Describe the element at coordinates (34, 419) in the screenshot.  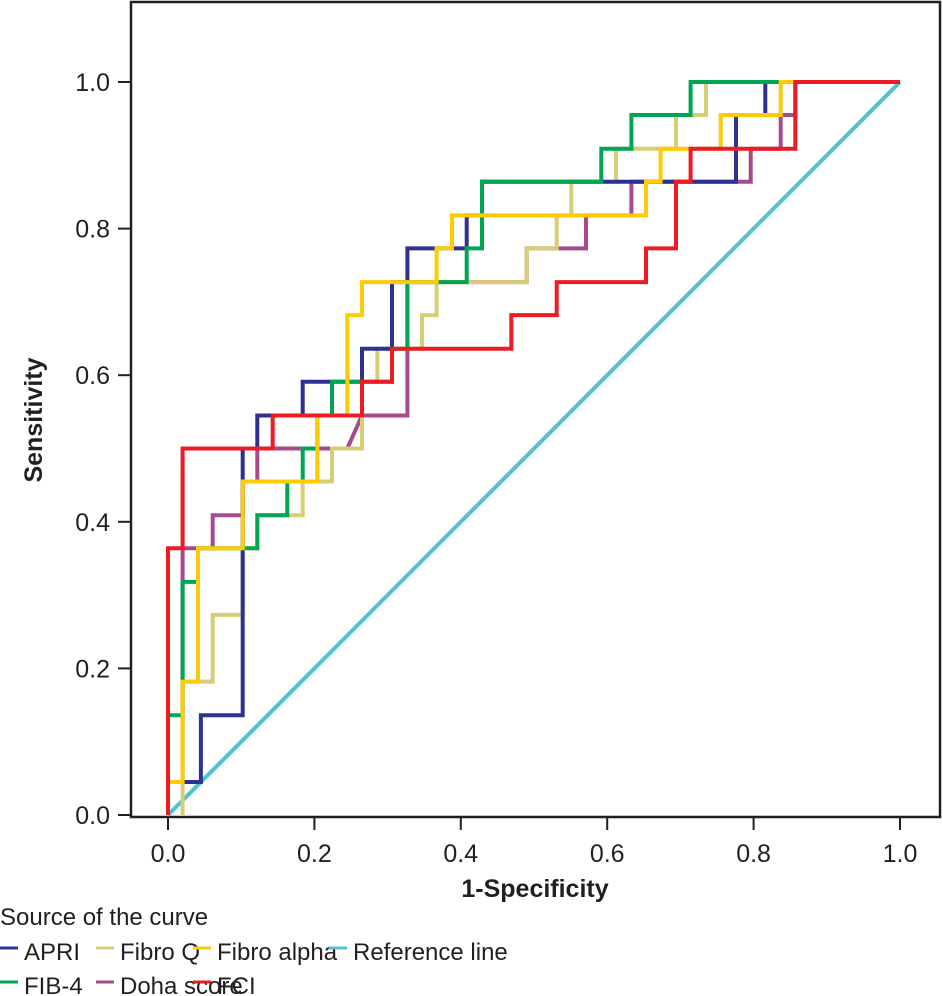
I see `y-axis-title: Sensitivity` at that location.